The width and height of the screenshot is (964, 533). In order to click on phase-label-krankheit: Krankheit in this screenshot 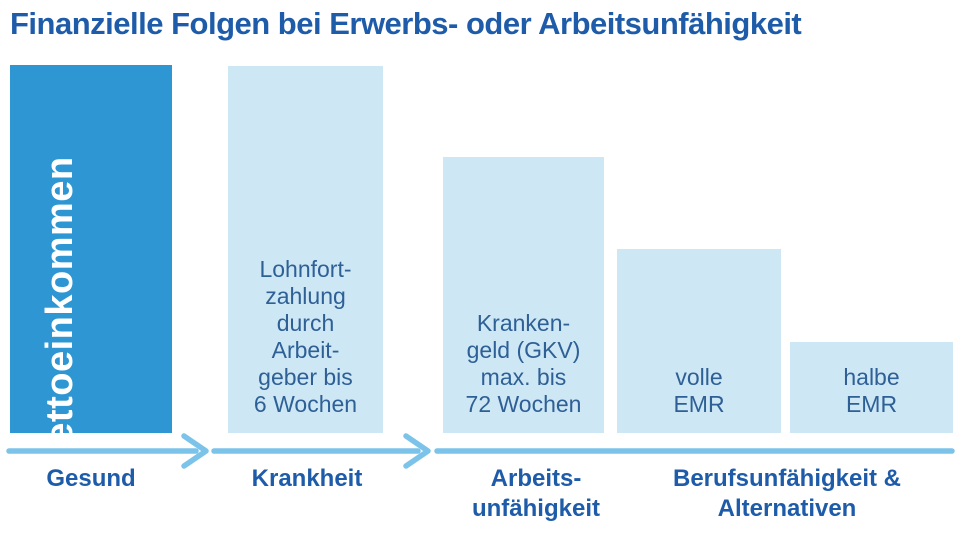, I will do `click(307, 478)`.